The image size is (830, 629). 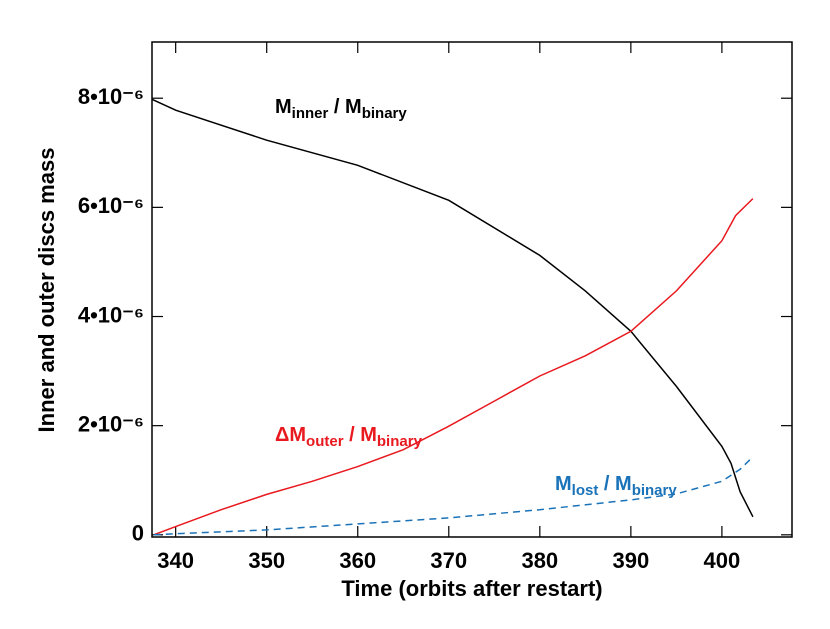 I want to click on x-tick-label: 400, so click(x=722, y=560).